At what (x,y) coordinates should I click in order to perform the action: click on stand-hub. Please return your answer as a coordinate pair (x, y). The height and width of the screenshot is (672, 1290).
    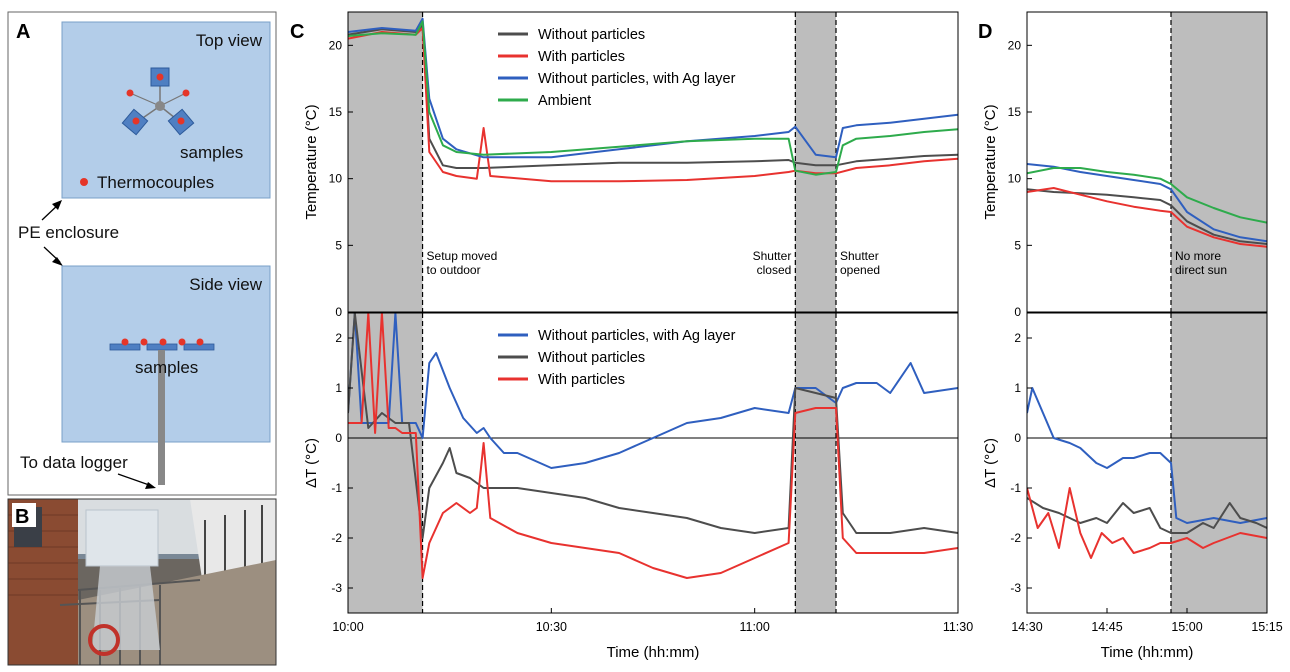
    Looking at the image, I should click on (160, 106).